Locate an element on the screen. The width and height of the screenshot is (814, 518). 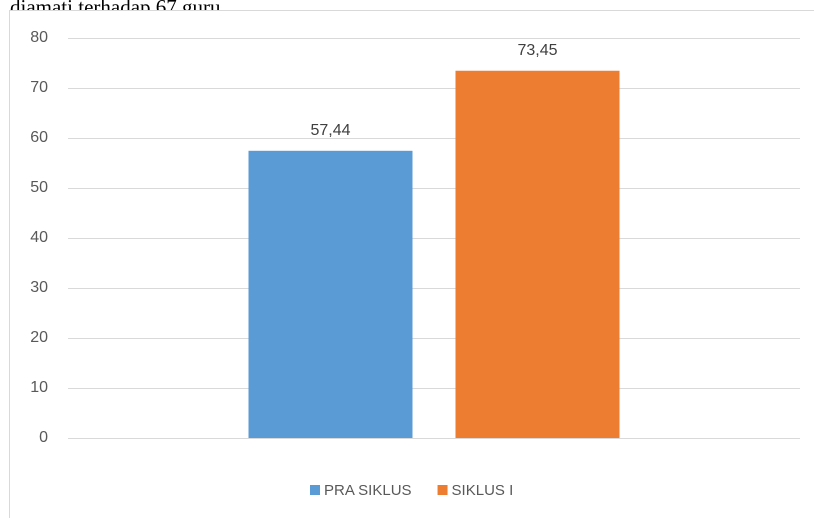
y-tick-label: 40 is located at coordinates (39, 237).